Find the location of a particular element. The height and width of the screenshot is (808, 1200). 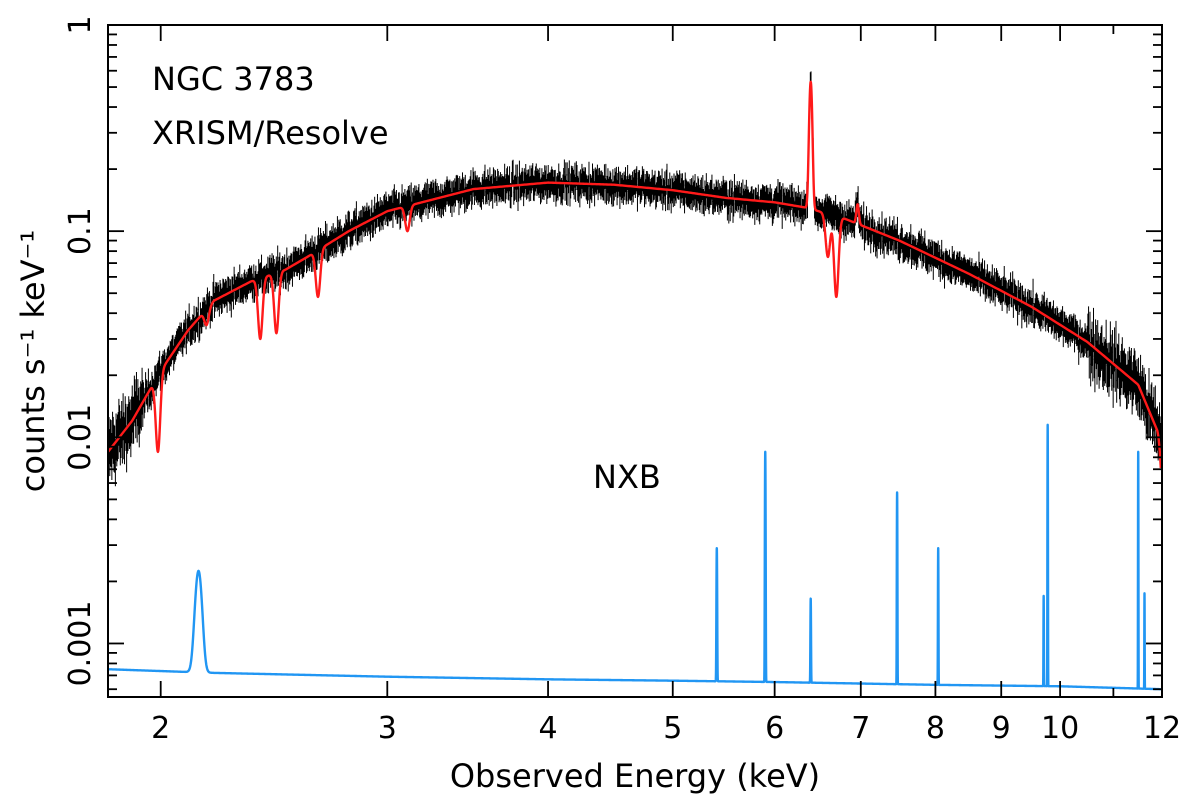

y-tick-label: 0.001 is located at coordinates (80, 644).